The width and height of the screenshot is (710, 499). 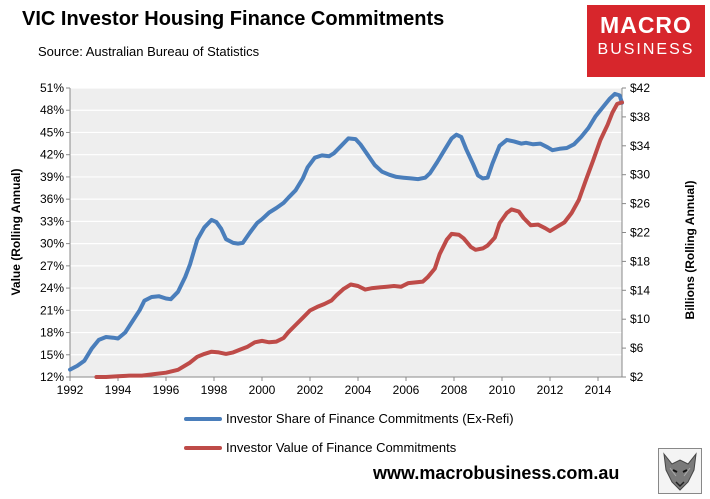 I want to click on y-axis-right-label: Billions (Rolling Annual), so click(x=690, y=250).